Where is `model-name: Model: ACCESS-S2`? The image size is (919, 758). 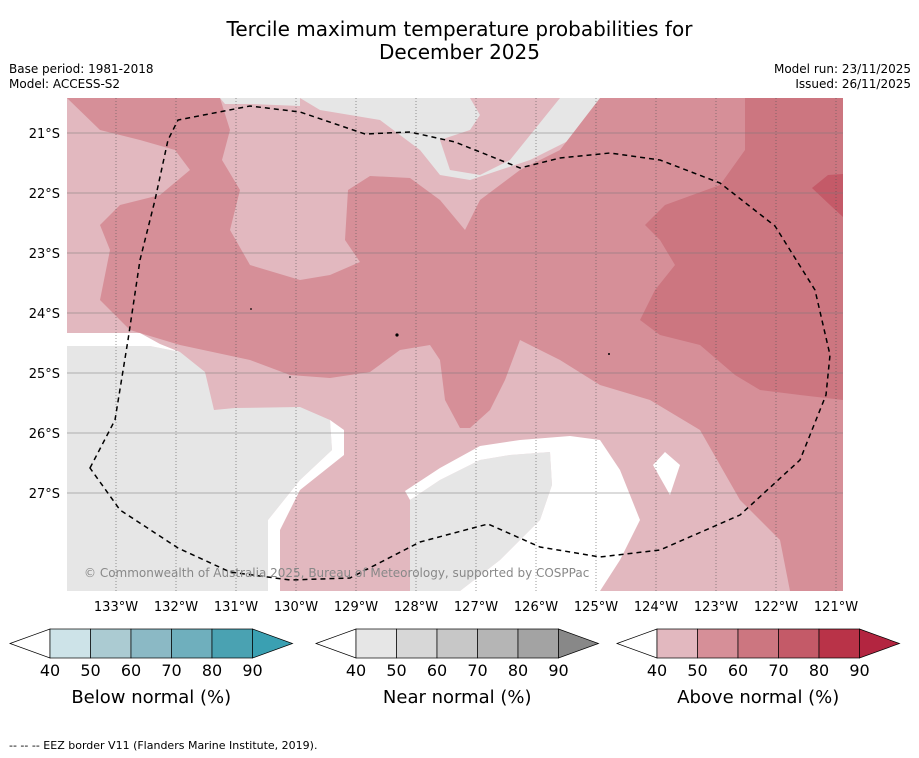 model-name: Model: ACCESS-S2 is located at coordinates (65, 84).